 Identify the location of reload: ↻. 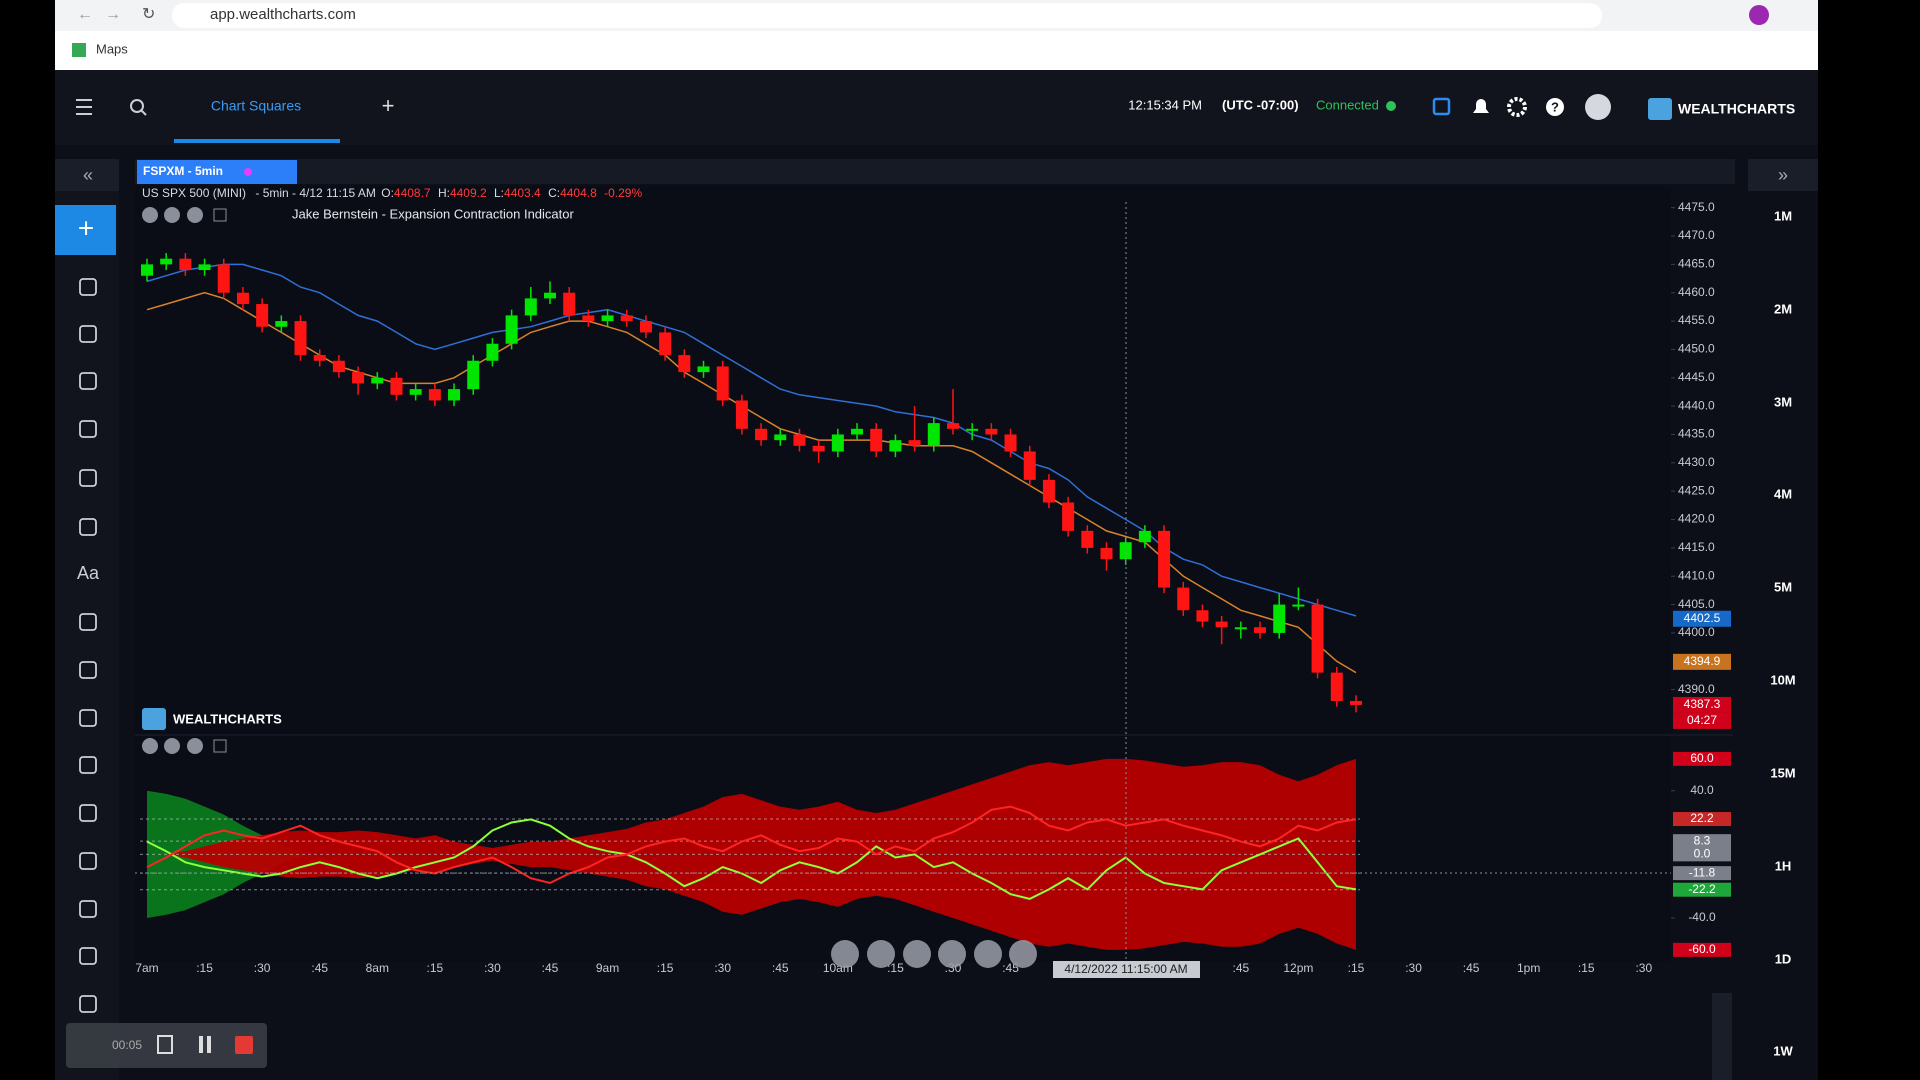
(148, 14).